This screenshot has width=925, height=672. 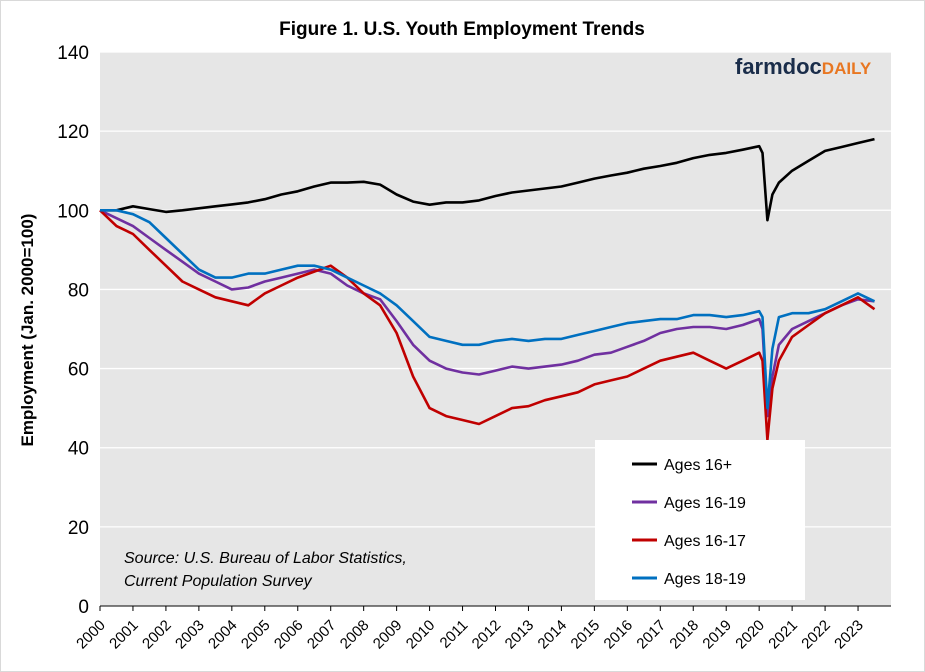 What do you see at coordinates (265, 558) in the screenshot?
I see `source-line-1: Source: U.S. Bureau of Labor Statistics,` at bounding box center [265, 558].